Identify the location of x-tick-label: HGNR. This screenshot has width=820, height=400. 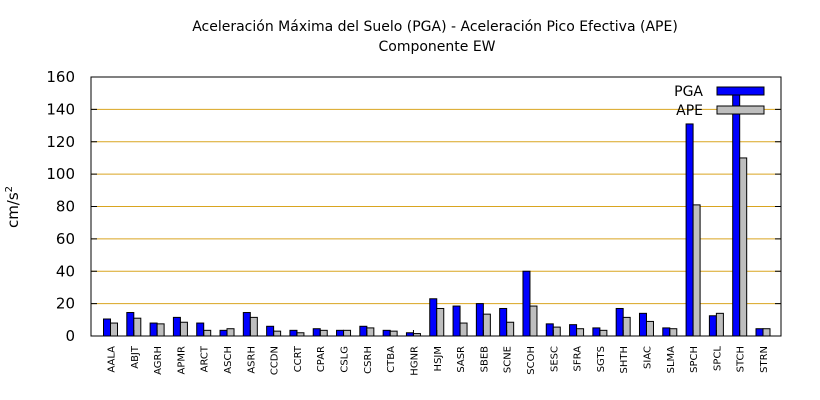
(414, 361).